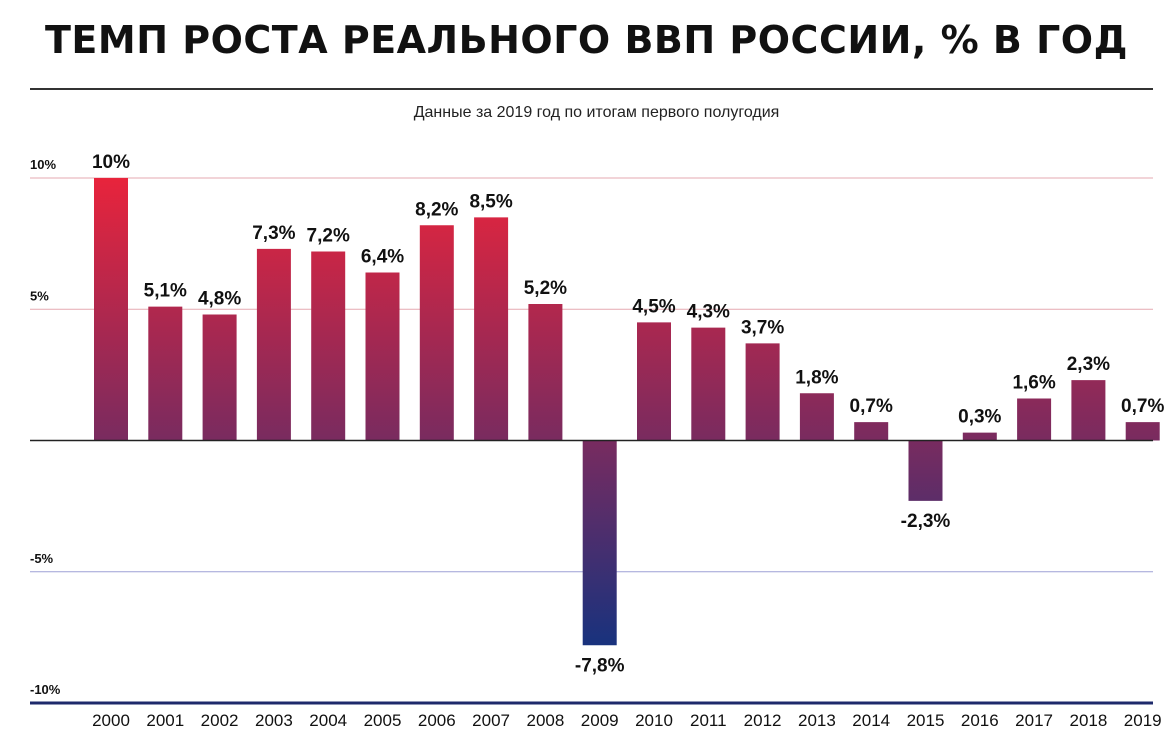 The height and width of the screenshot is (752, 1173). Describe the element at coordinates (43, 164) in the screenshot. I see `y-tick-label: 10%` at that location.